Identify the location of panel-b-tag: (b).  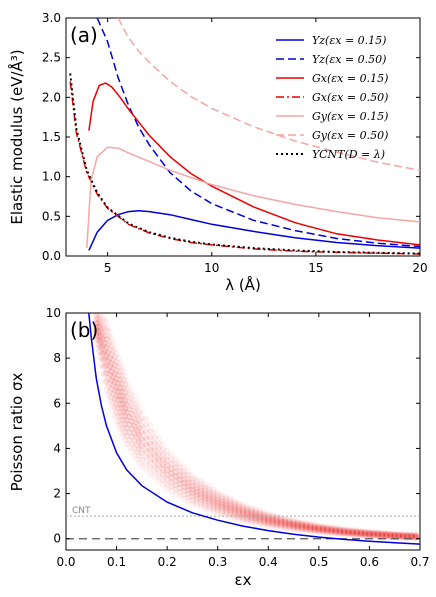
(84, 330).